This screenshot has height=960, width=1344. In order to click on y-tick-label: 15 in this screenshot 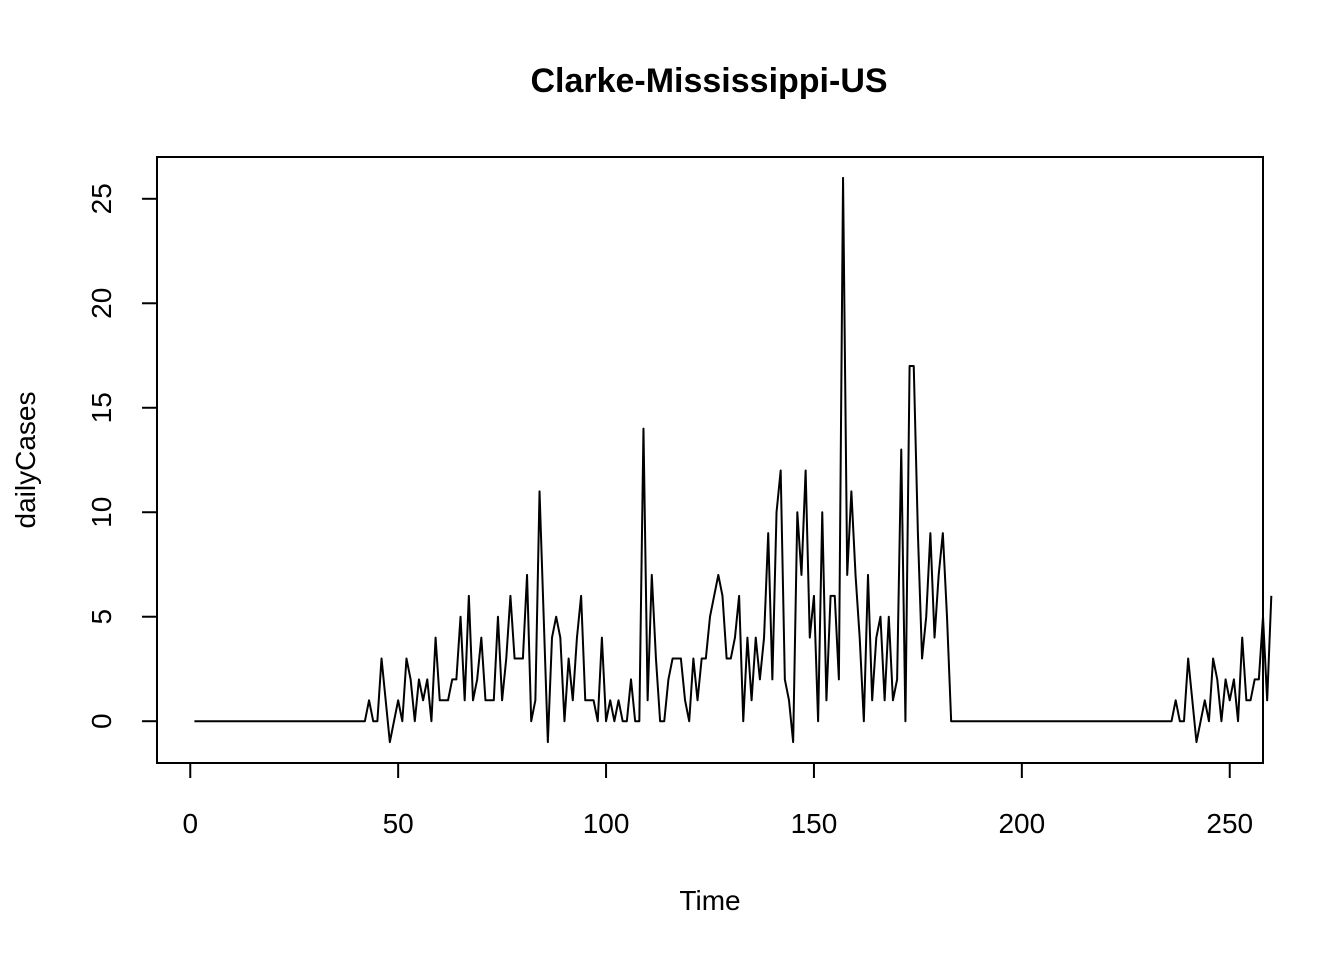, I will do `click(101, 407)`.